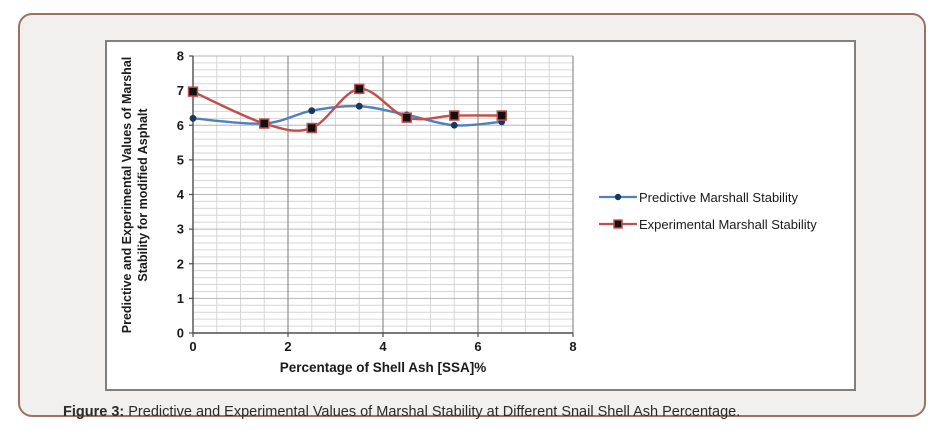  Describe the element at coordinates (180, 159) in the screenshot. I see `y-tick-label: 5` at that location.